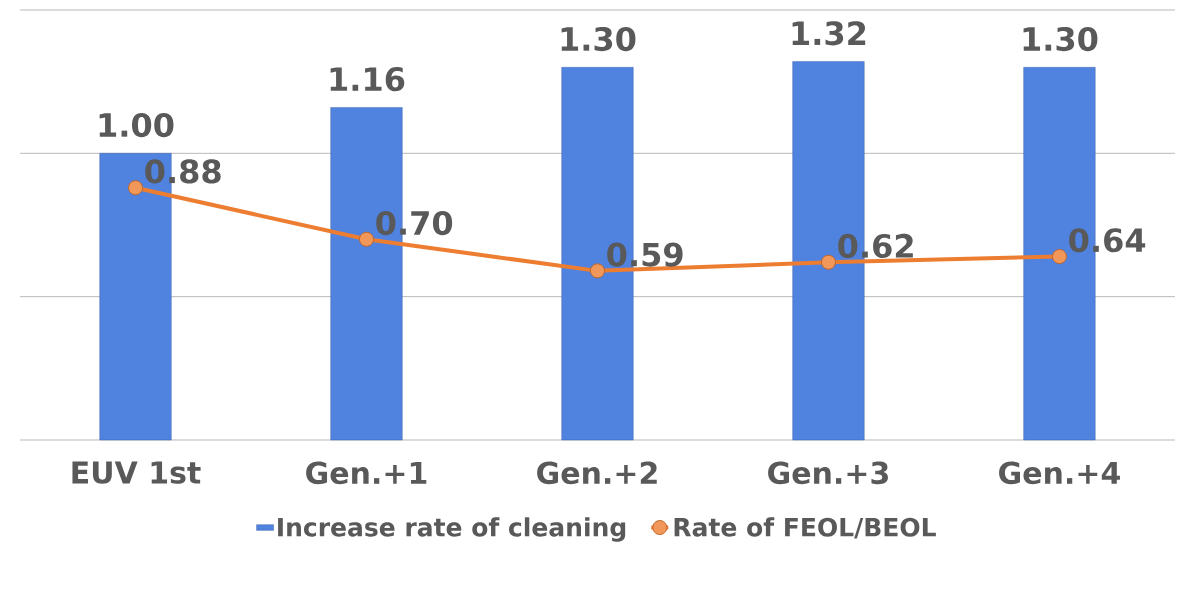 This screenshot has height=604, width=1196. I want to click on data-label: 1.32, so click(829, 33).